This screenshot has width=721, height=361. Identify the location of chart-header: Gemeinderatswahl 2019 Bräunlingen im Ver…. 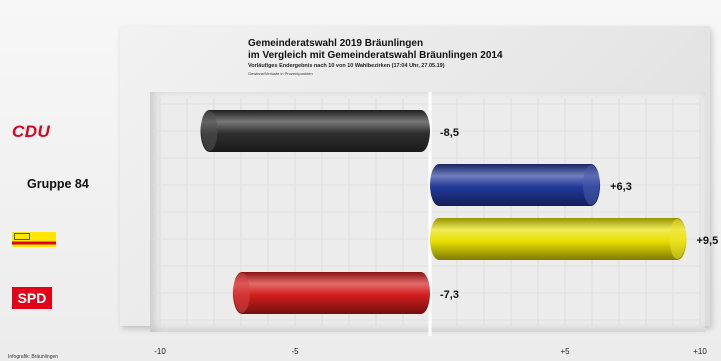
(458, 57).